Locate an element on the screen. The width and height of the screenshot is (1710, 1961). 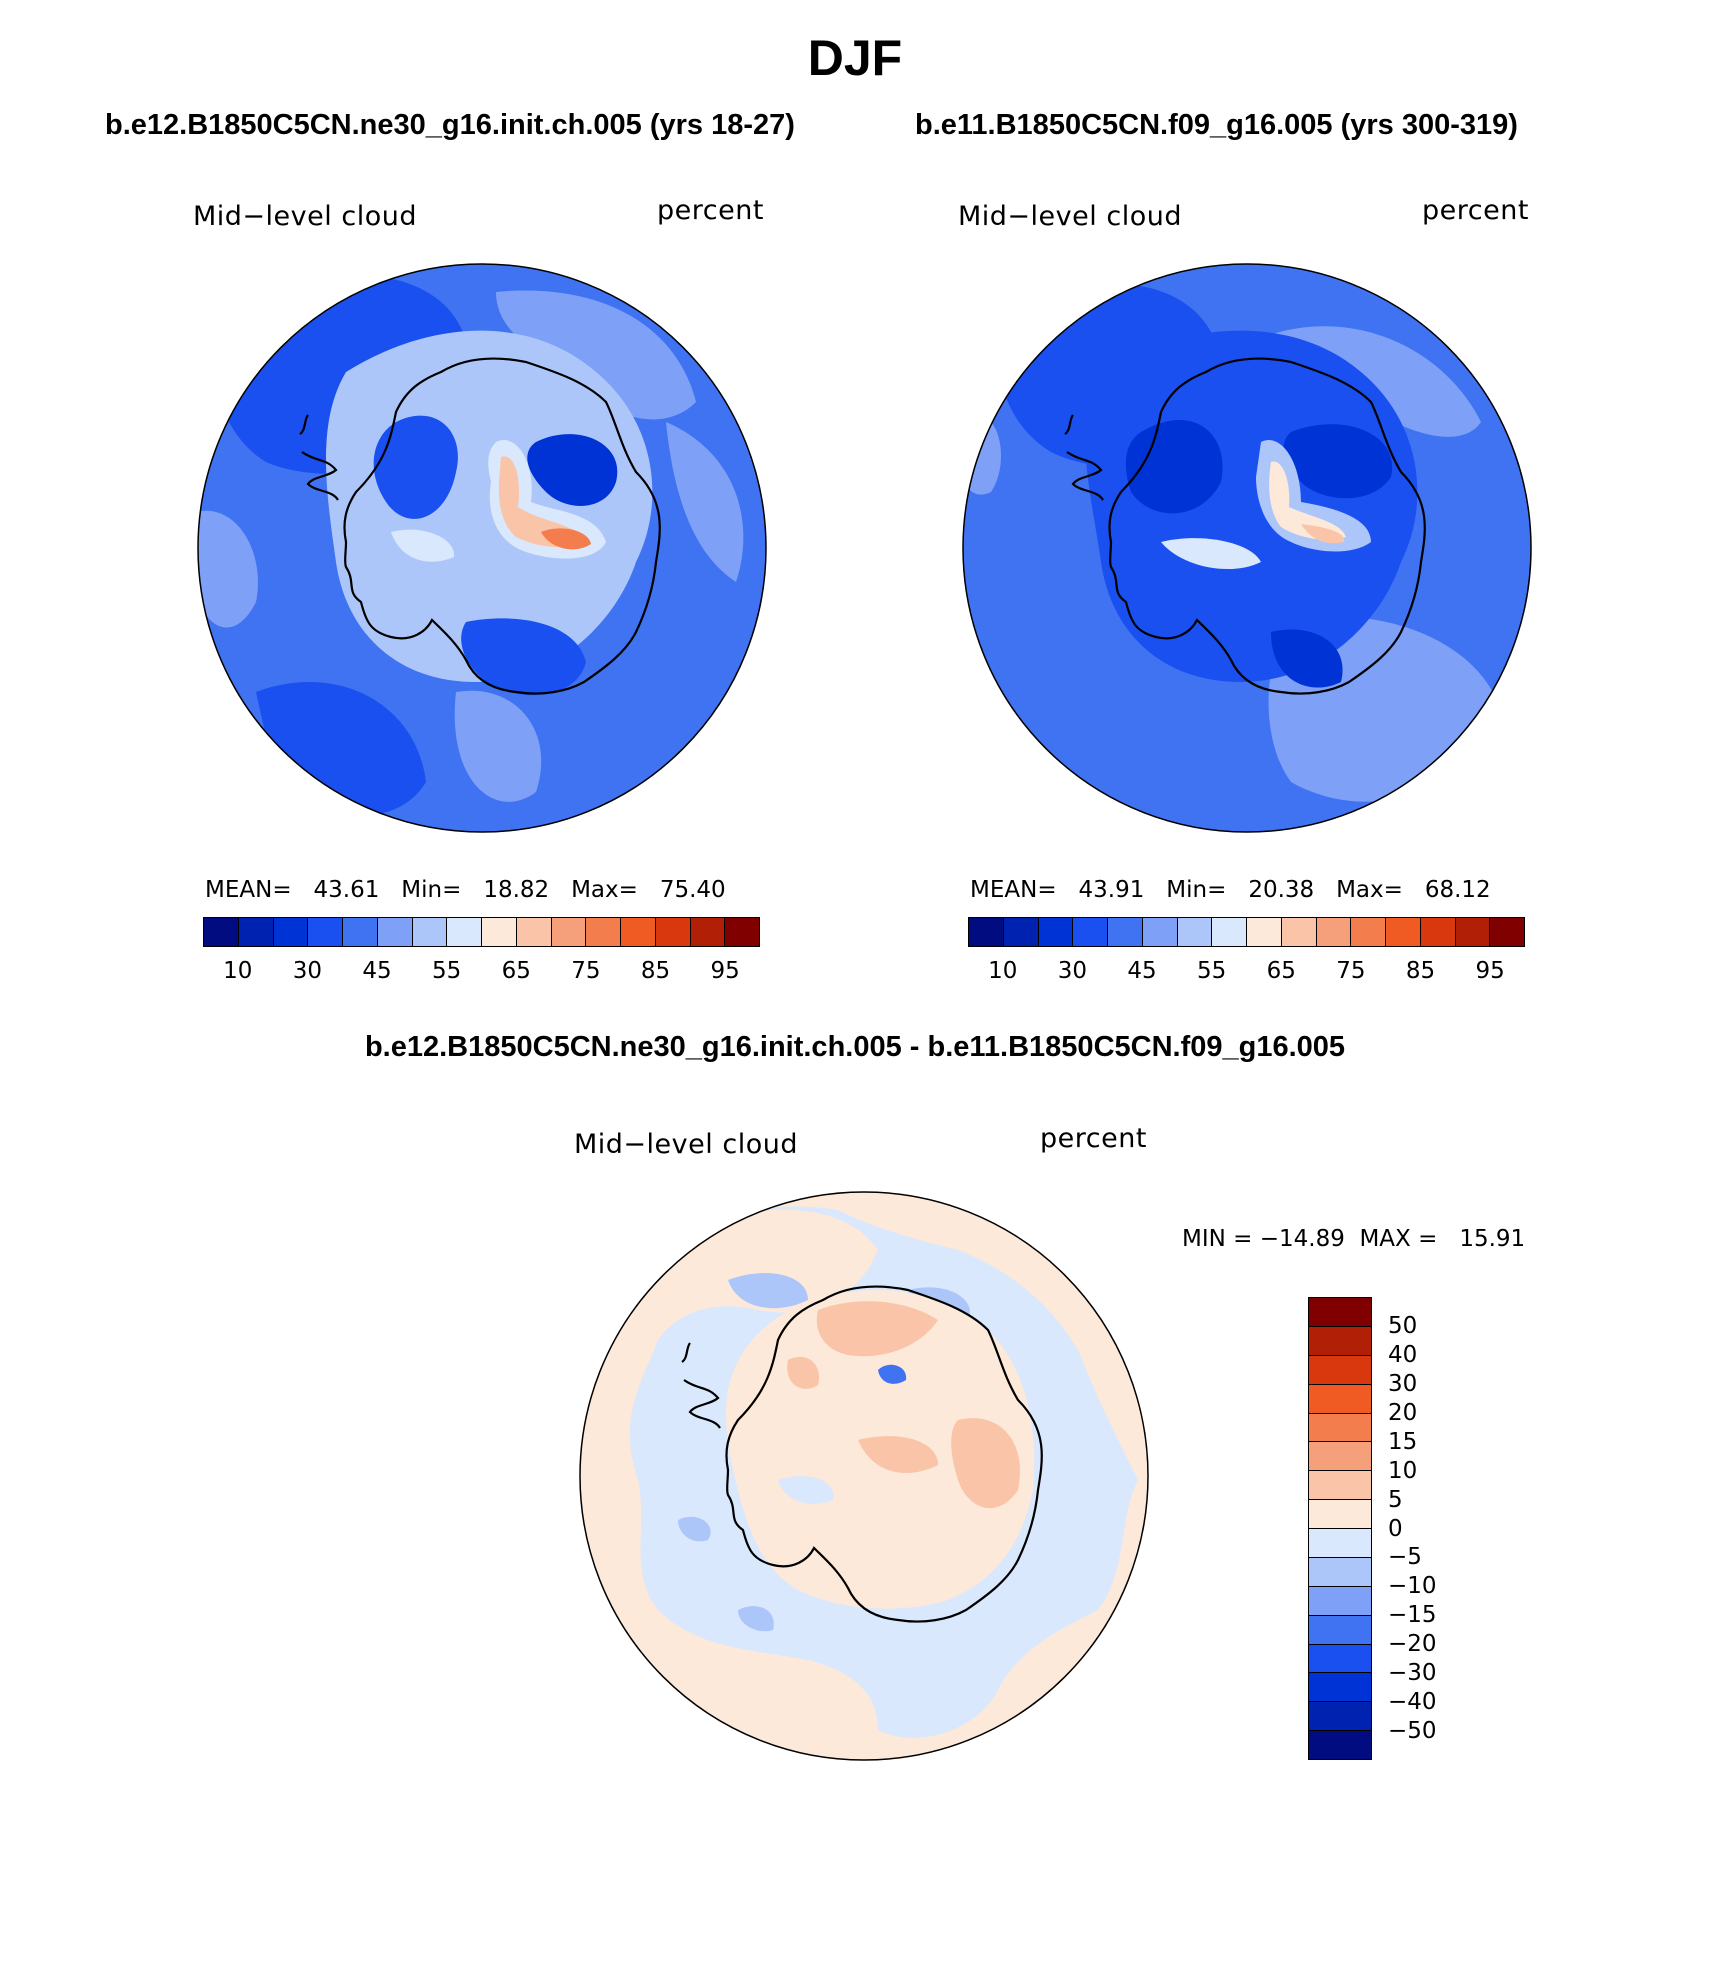
left-colorbar-labels: 10 30 45 55 65 75 85 95 is located at coordinates (481, 972).